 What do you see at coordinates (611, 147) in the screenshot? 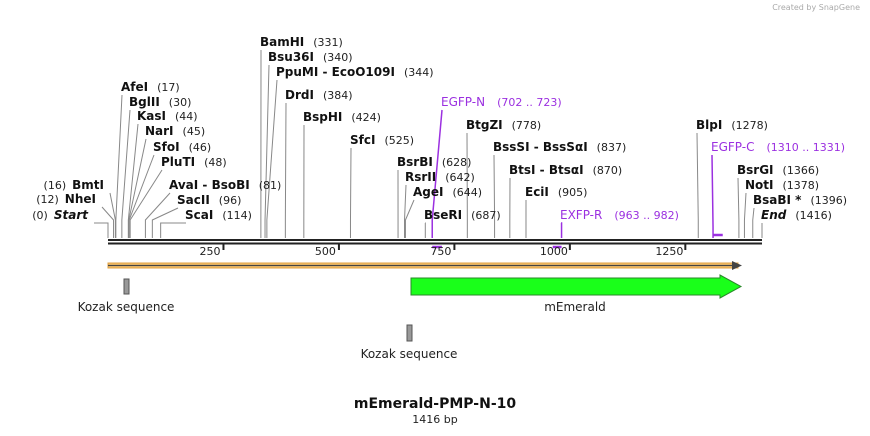
I see `site-position: (837)` at bounding box center [611, 147].